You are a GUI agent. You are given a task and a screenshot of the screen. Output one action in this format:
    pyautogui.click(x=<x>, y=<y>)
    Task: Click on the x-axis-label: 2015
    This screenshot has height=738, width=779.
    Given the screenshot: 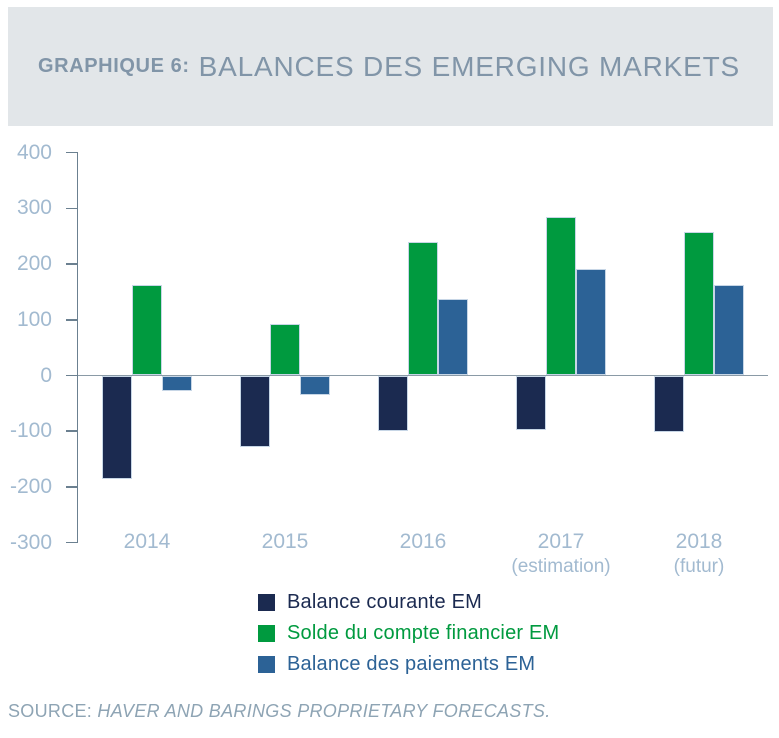 What is the action you would take?
    pyautogui.click(x=285, y=541)
    